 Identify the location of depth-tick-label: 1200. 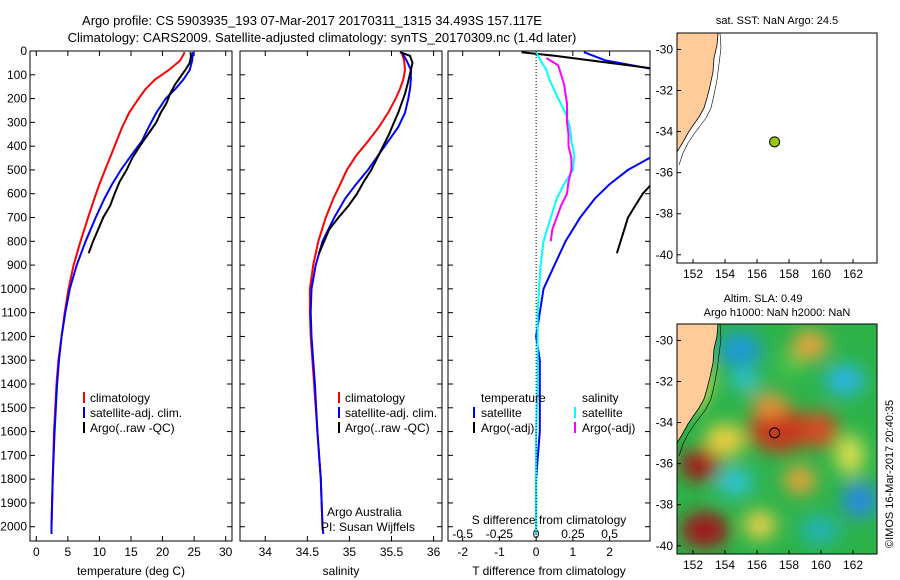
(13, 336).